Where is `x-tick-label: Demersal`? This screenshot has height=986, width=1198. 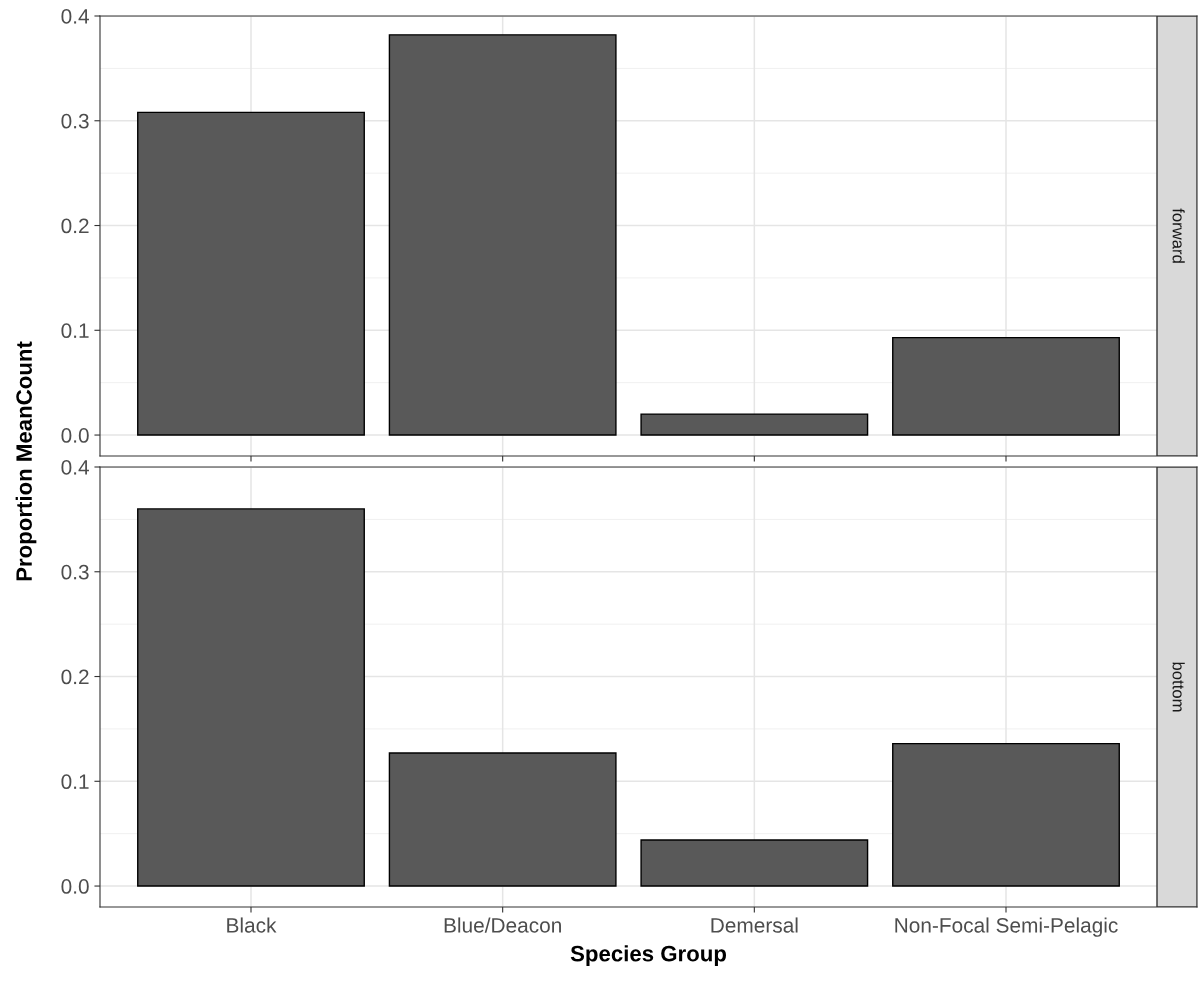 x-tick-label: Demersal is located at coordinates (754, 925).